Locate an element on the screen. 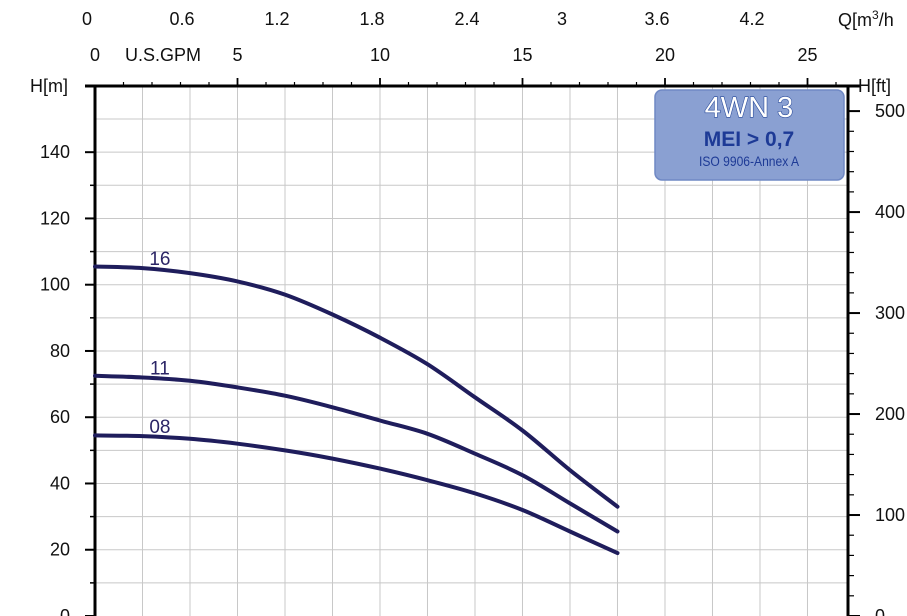  x-tick-label: 3.6 is located at coordinates (656, 19).